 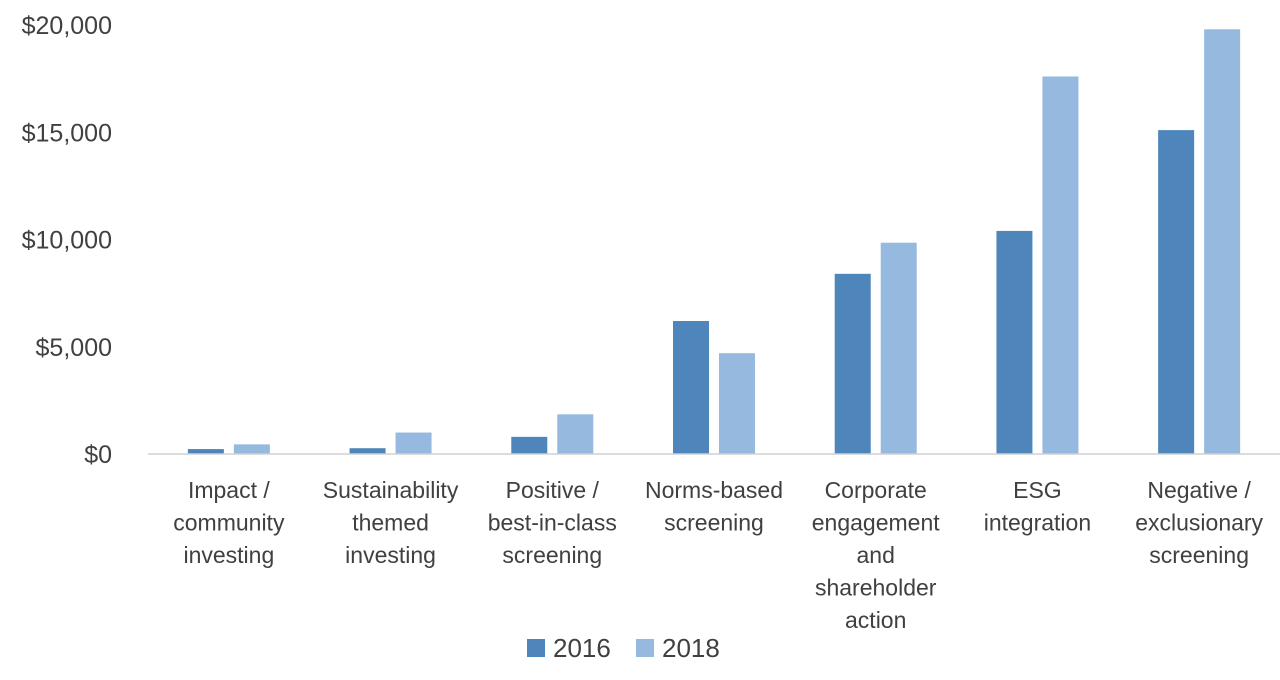 What do you see at coordinates (1199, 522) in the screenshot?
I see `x-category-label: Negative / exclusionary screening` at bounding box center [1199, 522].